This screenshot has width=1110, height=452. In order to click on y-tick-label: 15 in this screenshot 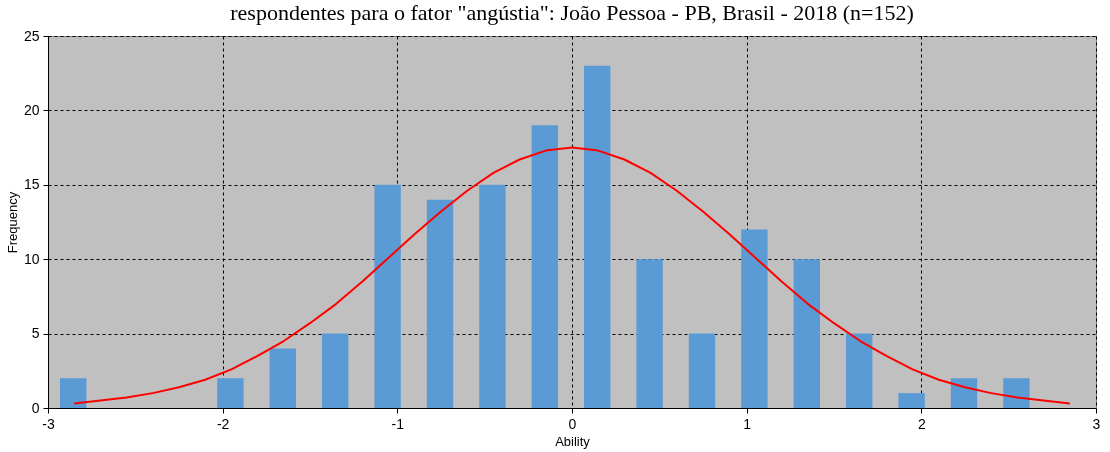, I will do `click(31, 184)`.